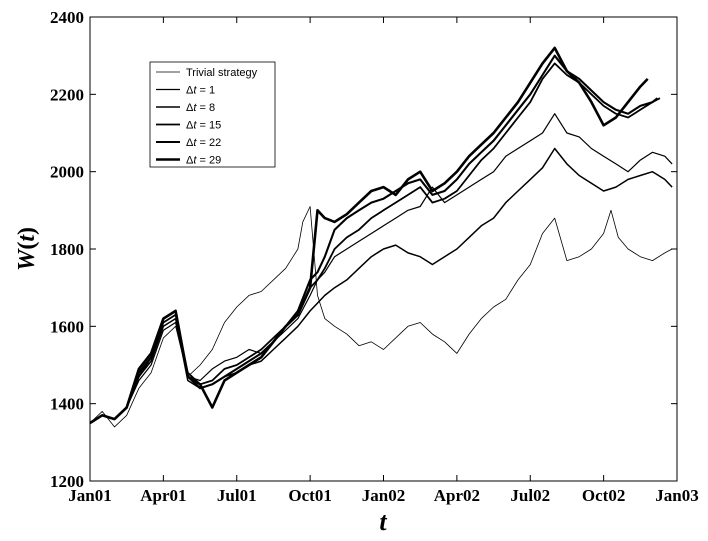 The height and width of the screenshot is (541, 708). What do you see at coordinates (67, 481) in the screenshot?
I see `y-tick-label-1200: 1200` at bounding box center [67, 481].